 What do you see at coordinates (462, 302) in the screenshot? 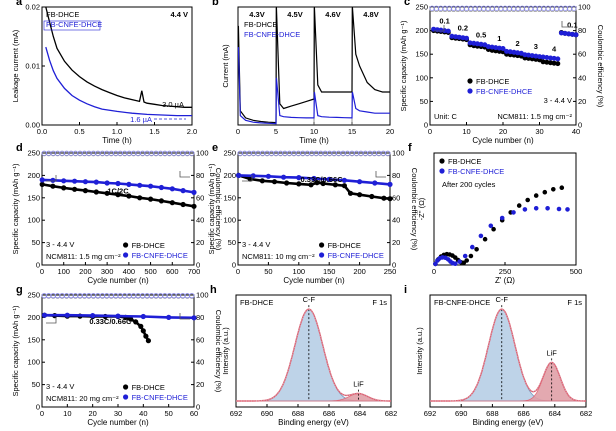
I see `sample-title: FB-CNFE-DHCE` at bounding box center [462, 302].